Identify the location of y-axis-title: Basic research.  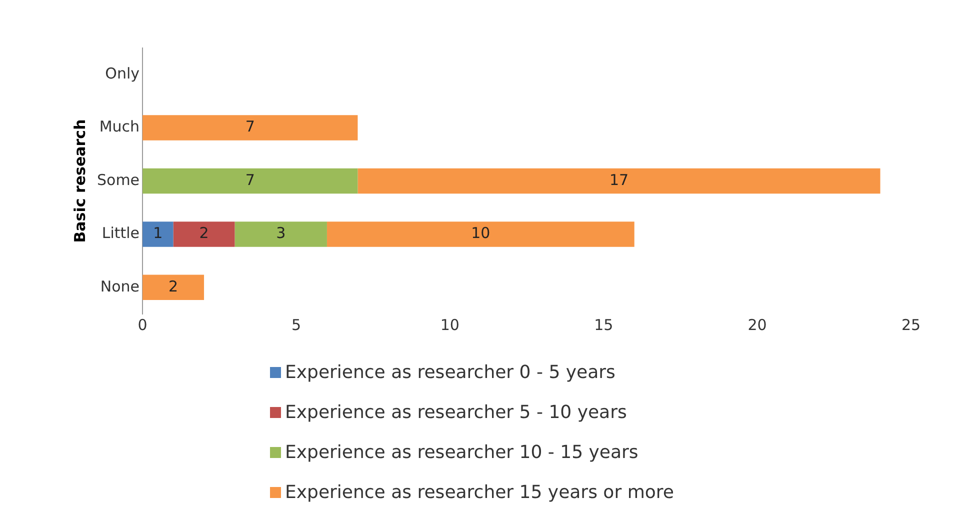
(79, 181).